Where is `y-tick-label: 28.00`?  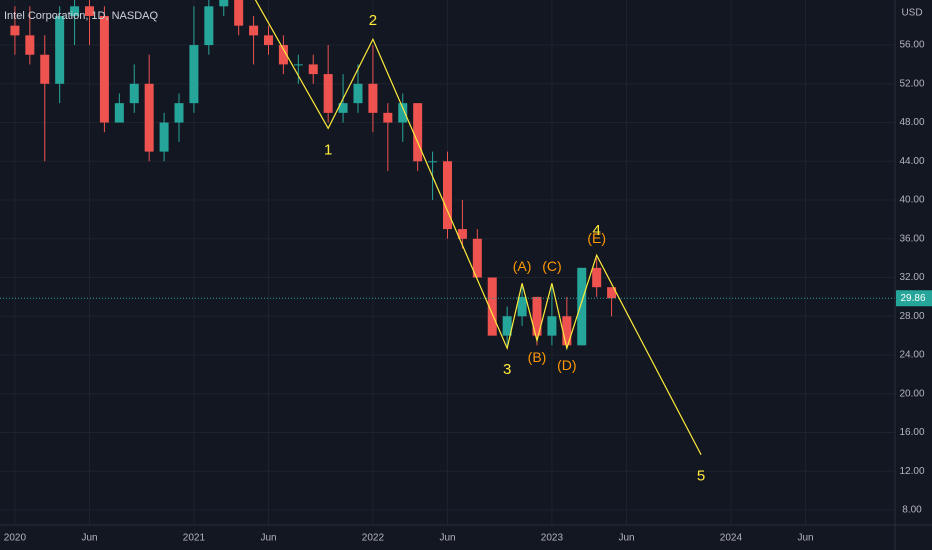 y-tick-label: 28.00 is located at coordinates (911, 316).